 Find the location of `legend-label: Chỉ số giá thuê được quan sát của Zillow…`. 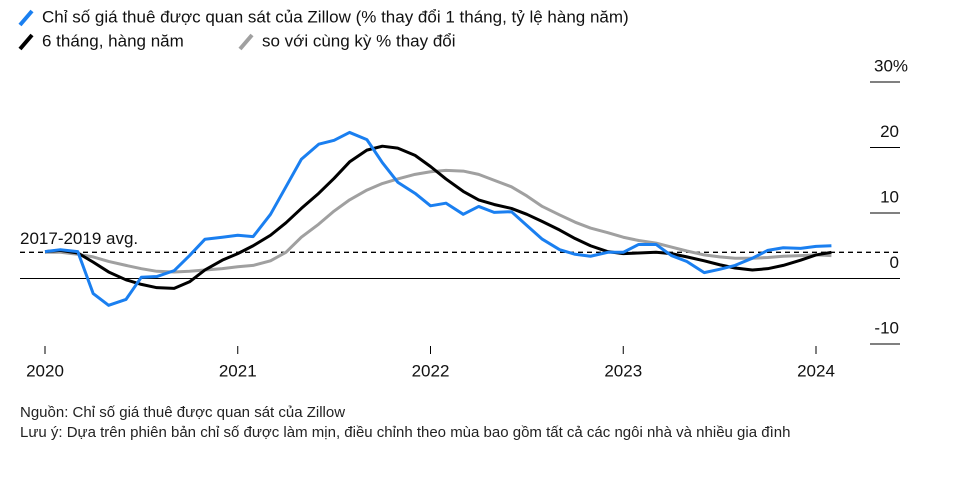

legend-label: Chỉ số giá thuê được quan sát của Zillow… is located at coordinates (335, 16).